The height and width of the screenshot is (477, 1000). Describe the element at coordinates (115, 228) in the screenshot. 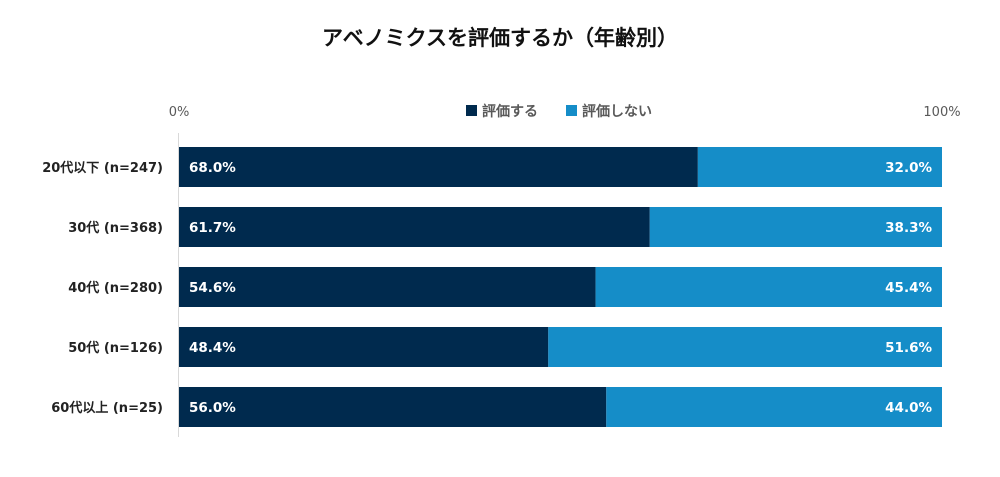

I see `category-label: 30代 (n=368)` at that location.